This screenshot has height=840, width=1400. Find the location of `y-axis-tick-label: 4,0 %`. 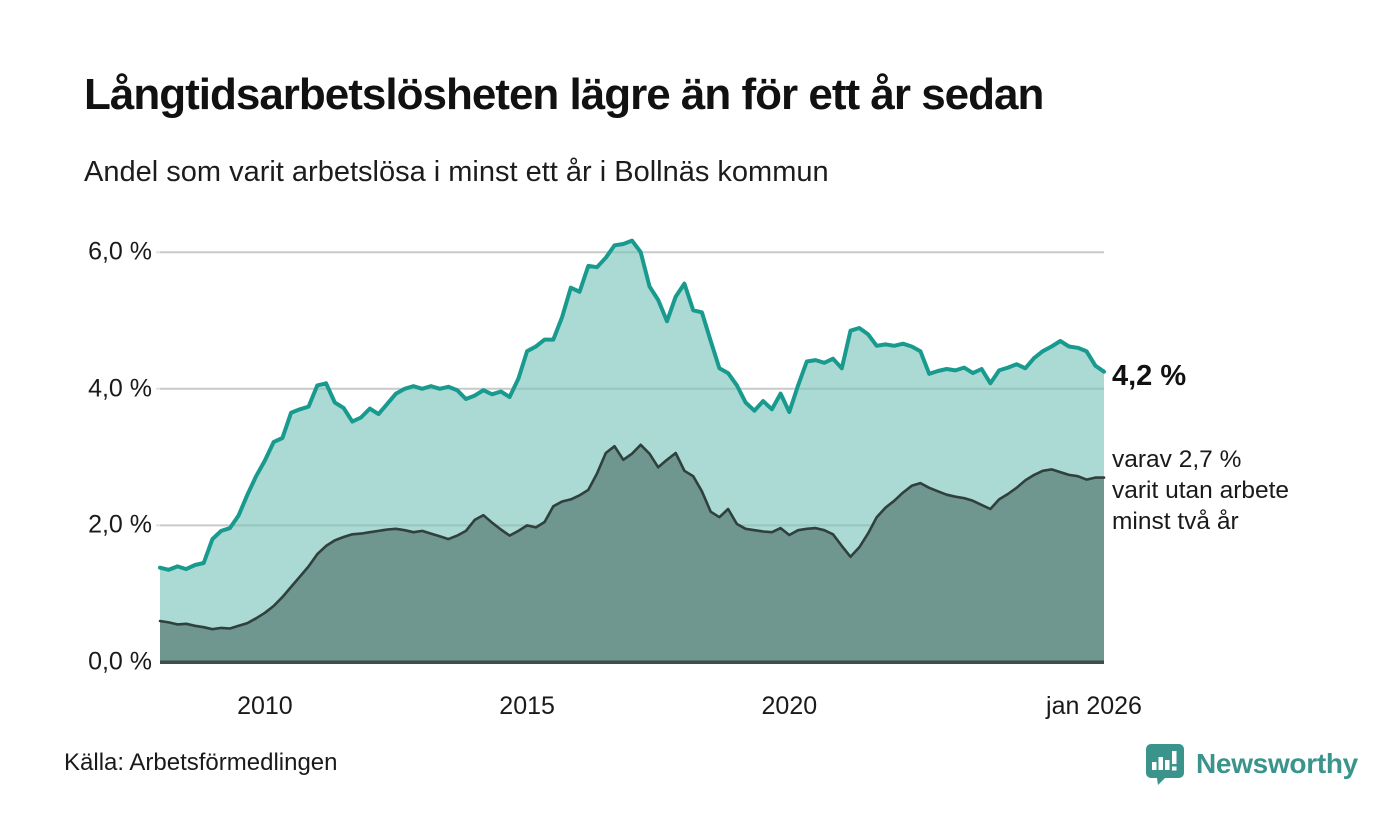

y-axis-tick-label: 4,0 % is located at coordinates (120, 388).